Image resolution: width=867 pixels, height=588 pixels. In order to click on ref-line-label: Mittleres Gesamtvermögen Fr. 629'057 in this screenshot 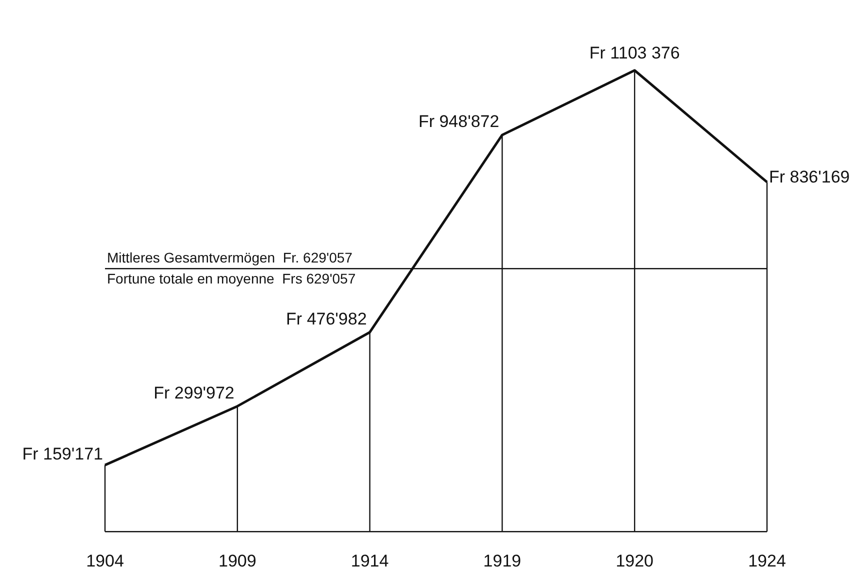, I will do `click(230, 258)`.